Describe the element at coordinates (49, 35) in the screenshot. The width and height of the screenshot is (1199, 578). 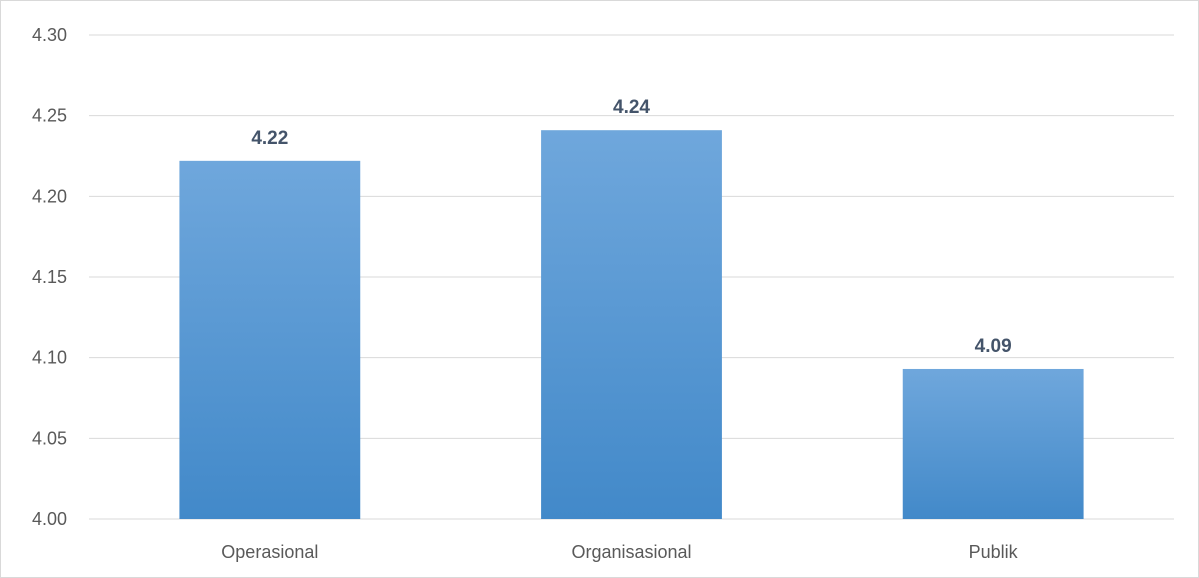
I see `y-tick-label: 4.30` at that location.